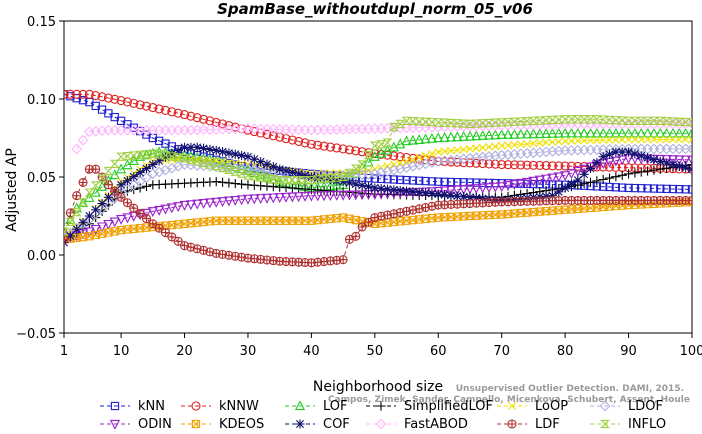  I want to click on legend-marker, so click(512, 406).